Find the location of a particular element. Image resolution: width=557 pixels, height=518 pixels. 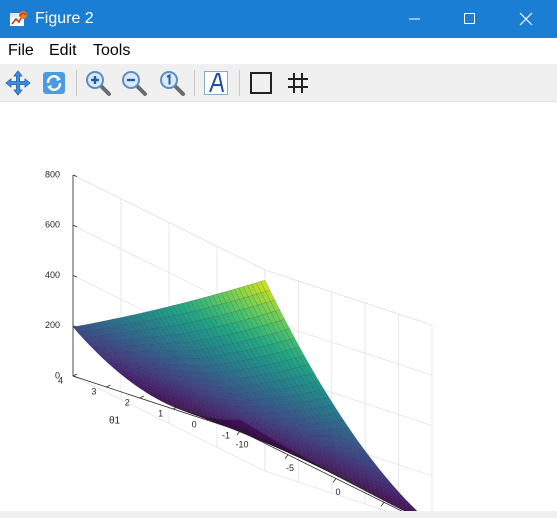

y-tick-label: 3 is located at coordinates (93, 391).